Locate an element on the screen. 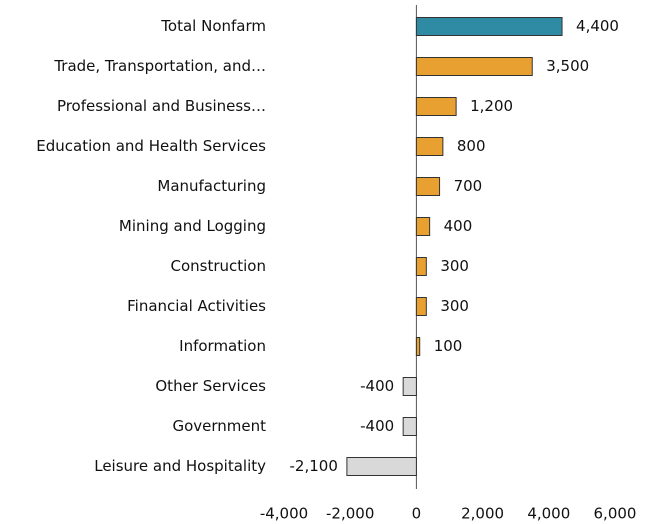 Image resolution: width=652 pixels, height=524 pixels. x-tick-label: 0 is located at coordinates (417, 514).